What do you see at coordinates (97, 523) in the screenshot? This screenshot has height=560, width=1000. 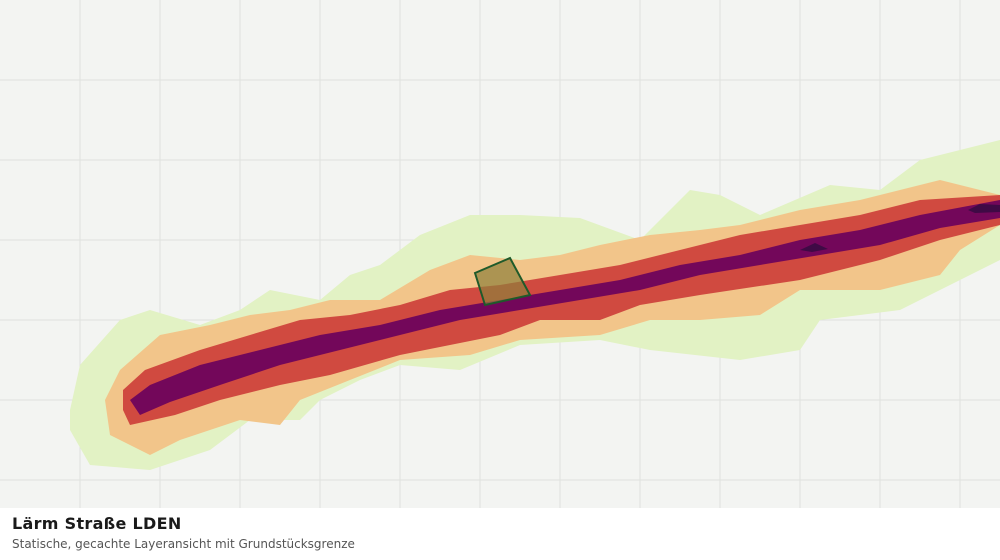 I see `map-title: Lärm Straße LDEN` at bounding box center [97, 523].